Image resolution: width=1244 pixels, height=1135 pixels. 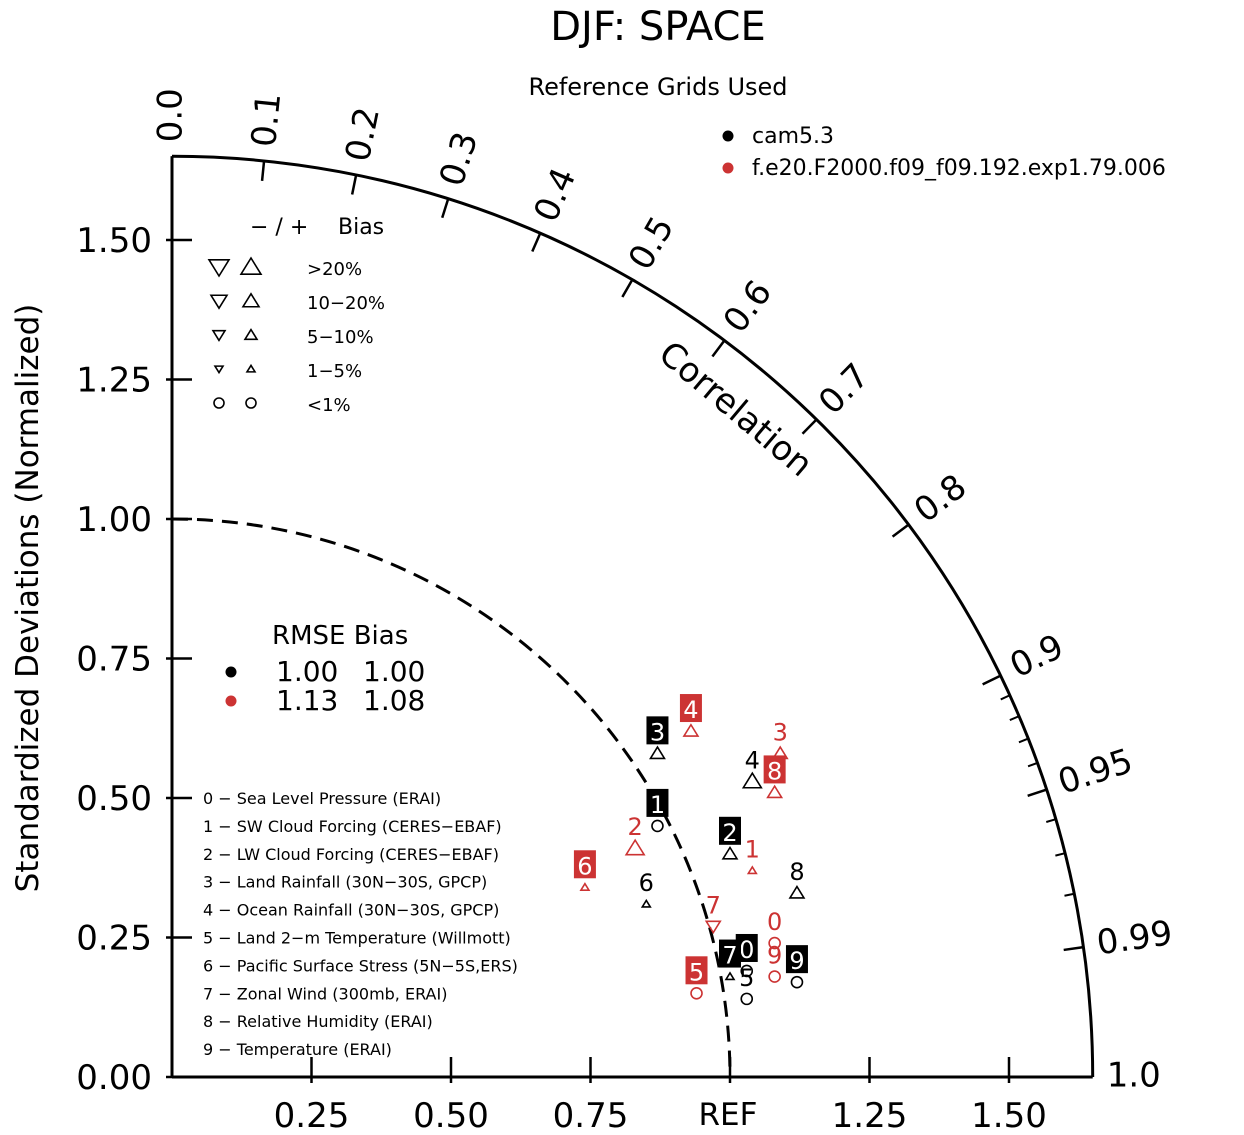 I want to click on legend-label: f.e20.F2000.f09_f09.192.exp1.79.006, so click(x=959, y=168).